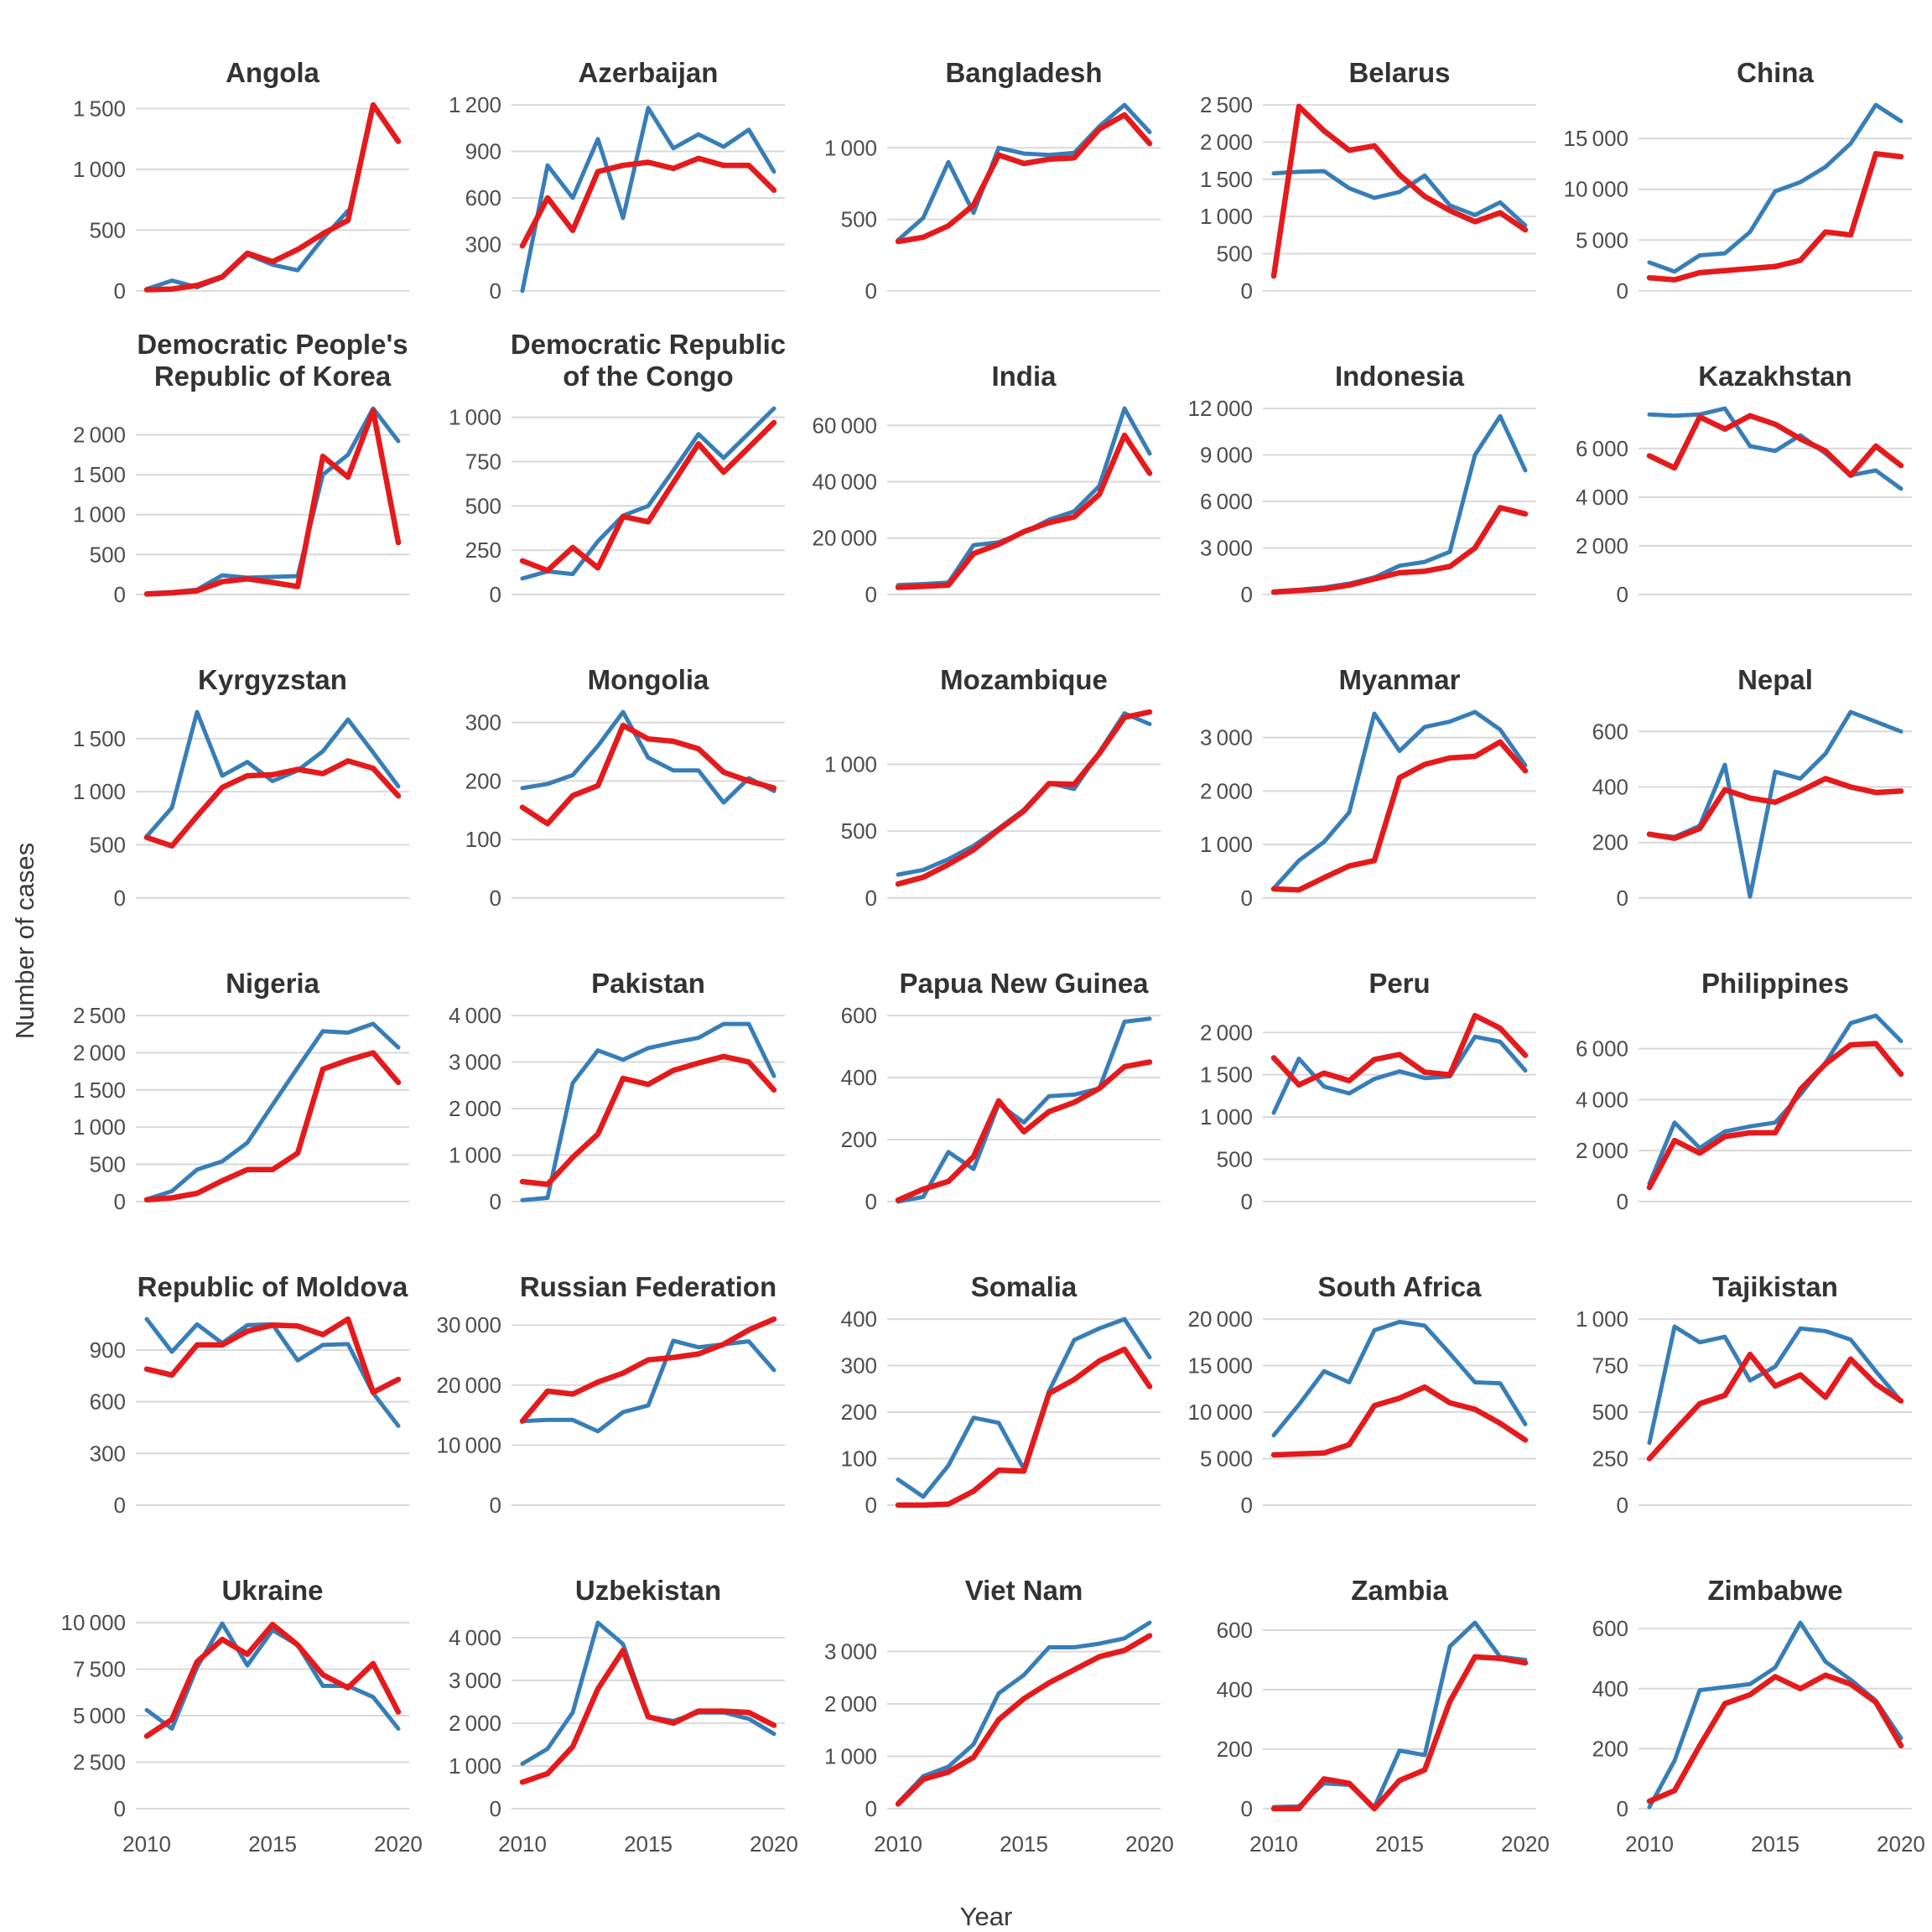 This screenshot has width=1932, height=1932. I want to click on facet-panel: 0 2 500 5 000 7 500 10 000 2010 2015 2020, so click(241, 1733).